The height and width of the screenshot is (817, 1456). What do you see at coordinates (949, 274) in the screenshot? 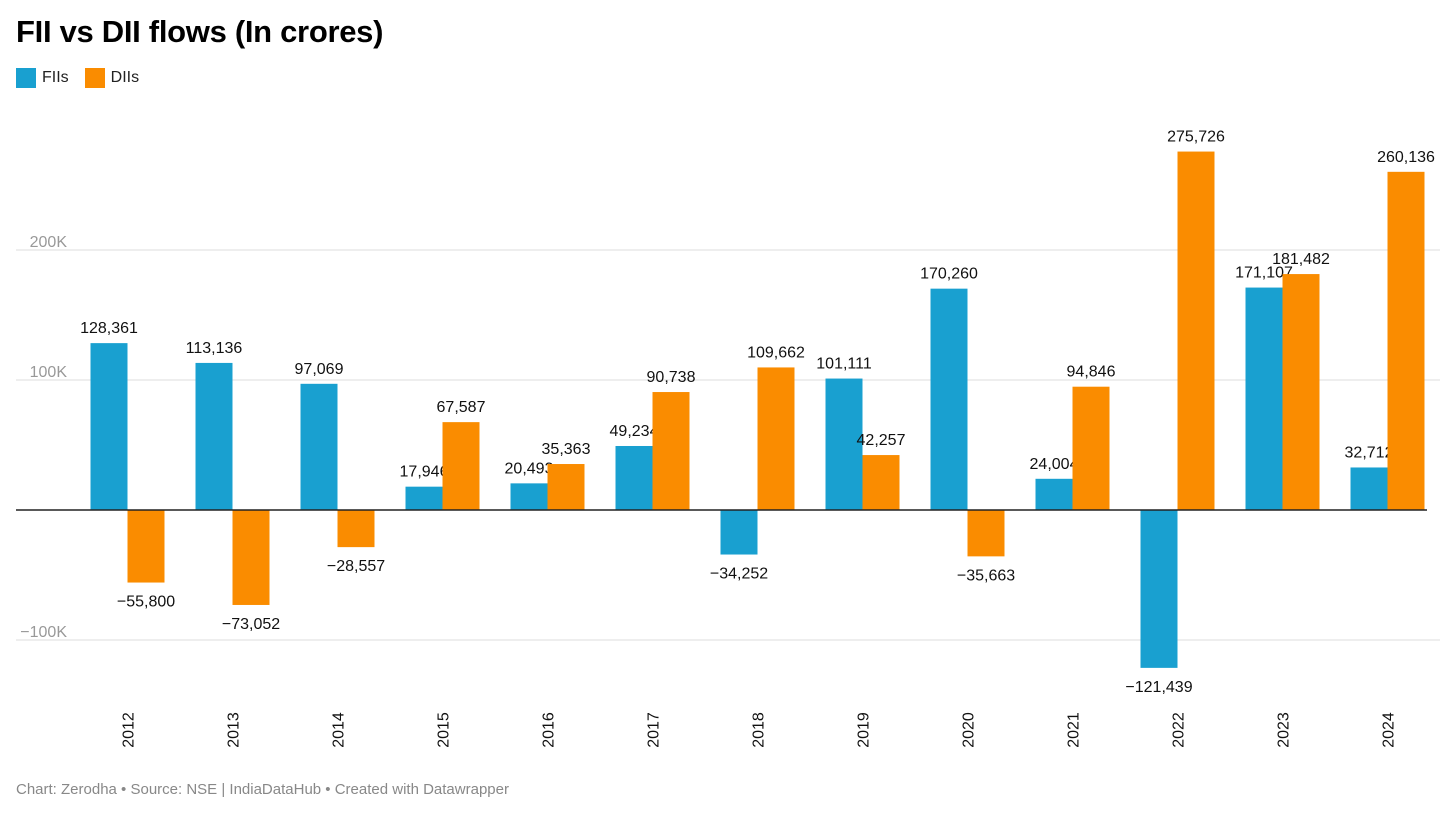
I see `data-label: 170,260` at bounding box center [949, 274].